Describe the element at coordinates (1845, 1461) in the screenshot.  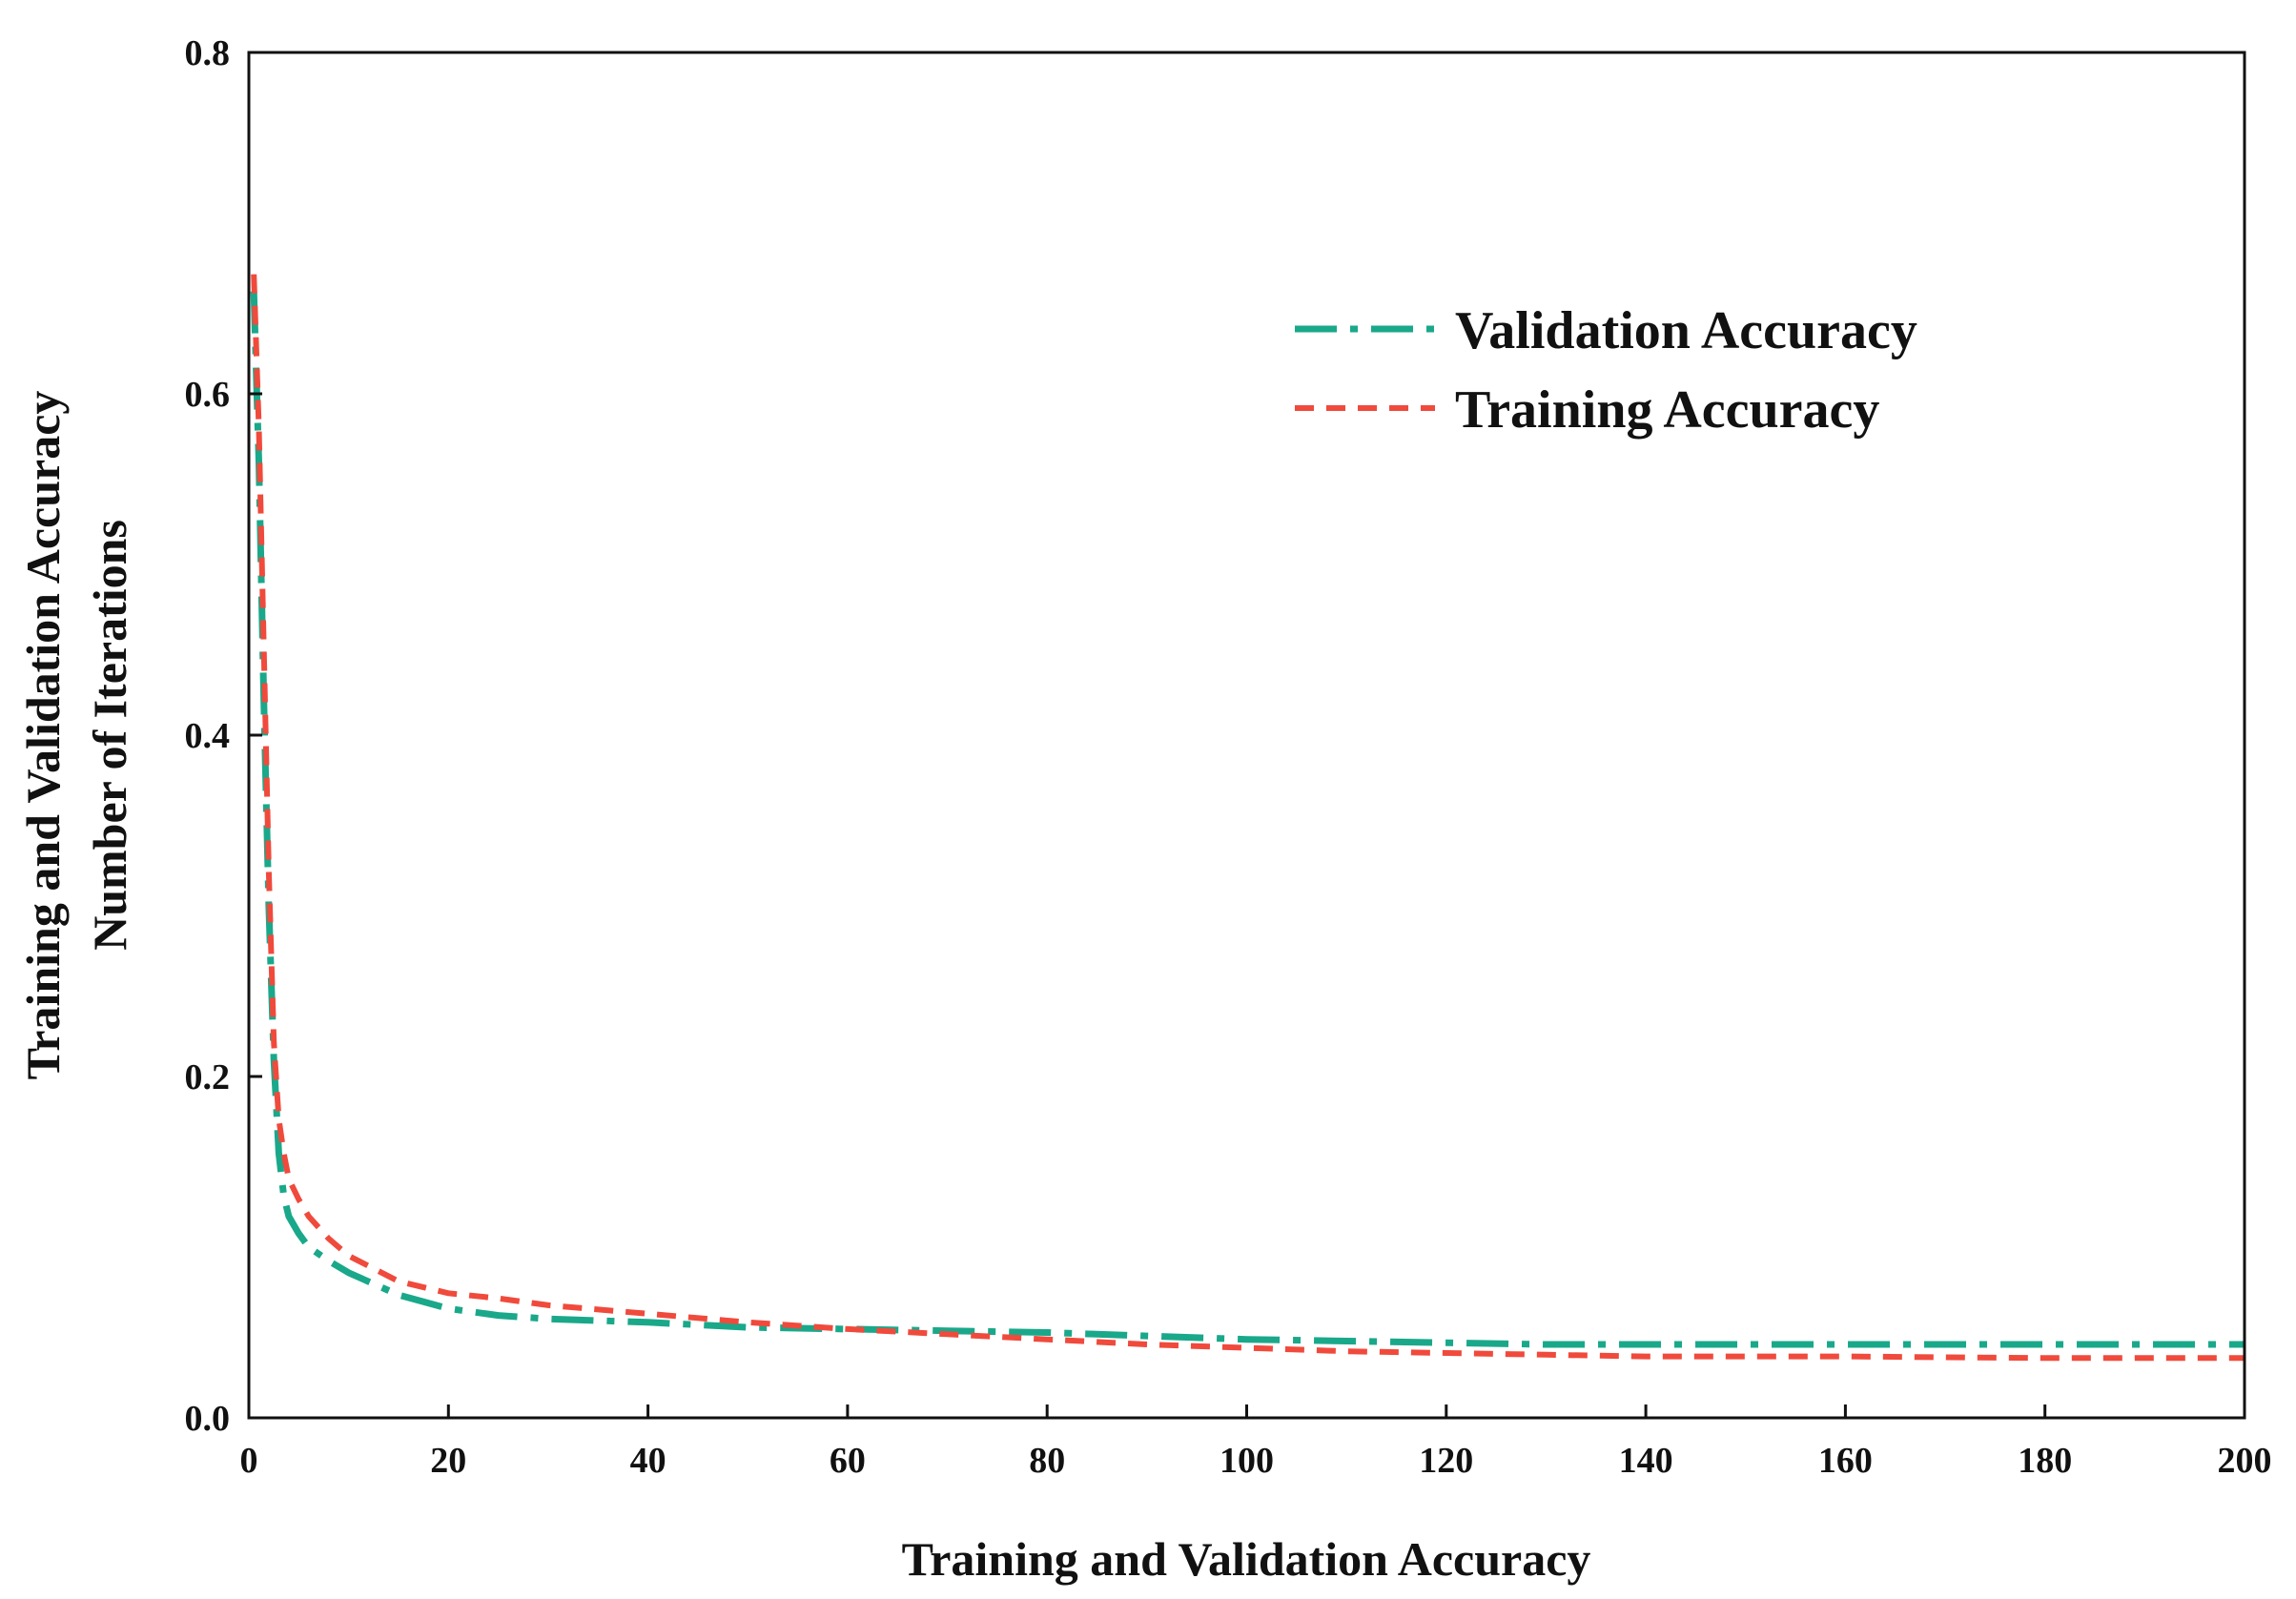
I see `x-tick-label: 160` at that location.